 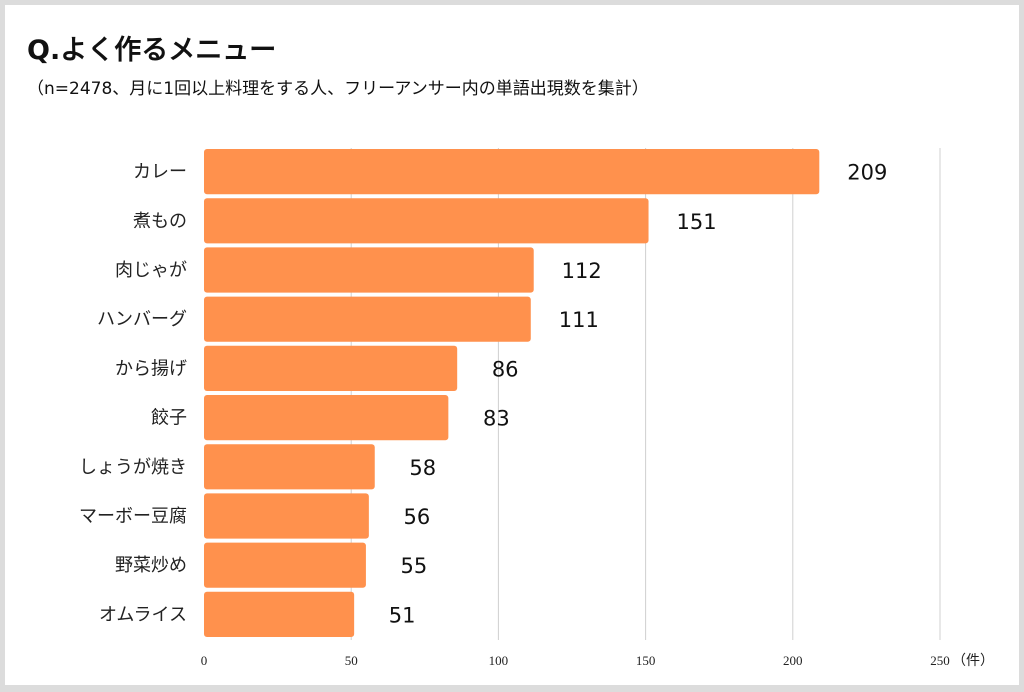 I want to click on data-label: 209, so click(x=867, y=173).